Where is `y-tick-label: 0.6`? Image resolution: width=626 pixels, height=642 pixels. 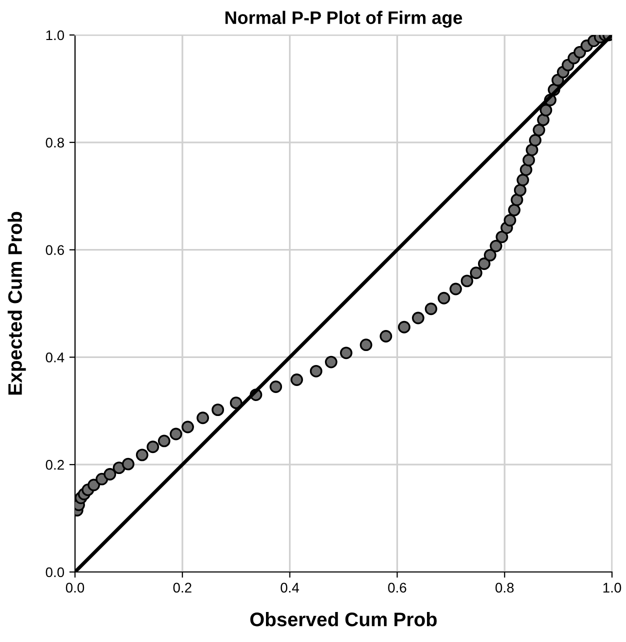
y-tick-label: 0.6 is located at coordinates (55, 250).